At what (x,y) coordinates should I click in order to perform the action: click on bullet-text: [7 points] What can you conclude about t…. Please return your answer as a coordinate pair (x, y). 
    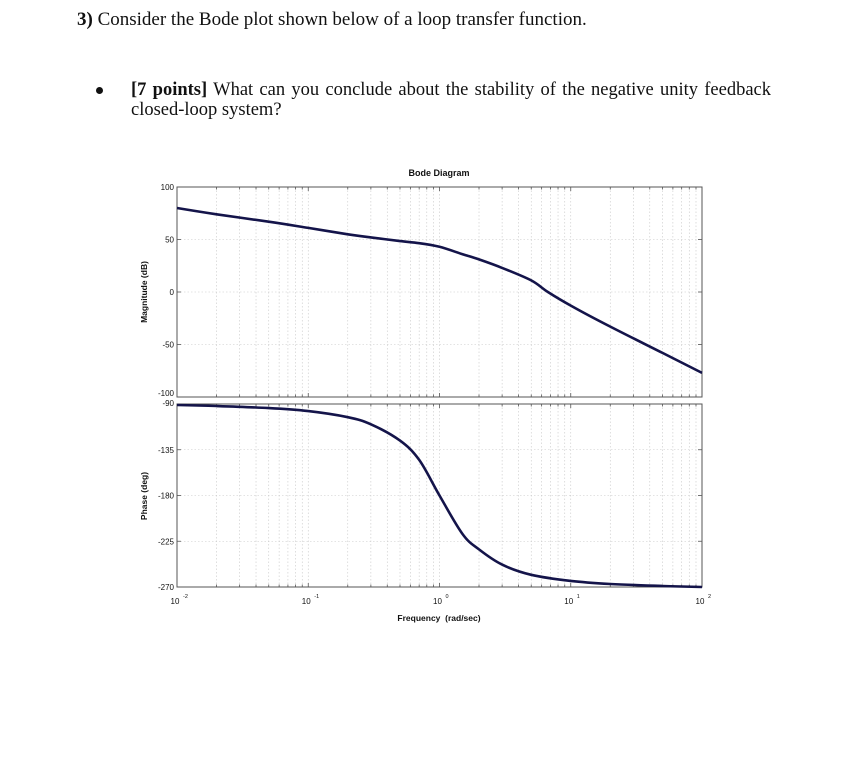
    Looking at the image, I should click on (451, 100).